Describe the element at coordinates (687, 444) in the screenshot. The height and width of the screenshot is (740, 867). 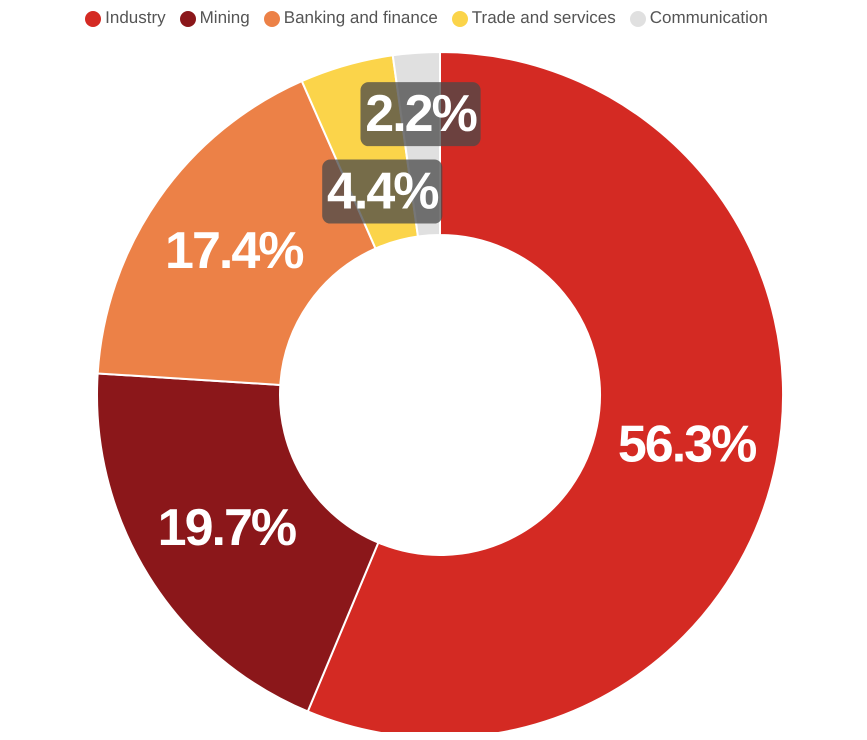
I see `data-label: 56.3%` at that location.